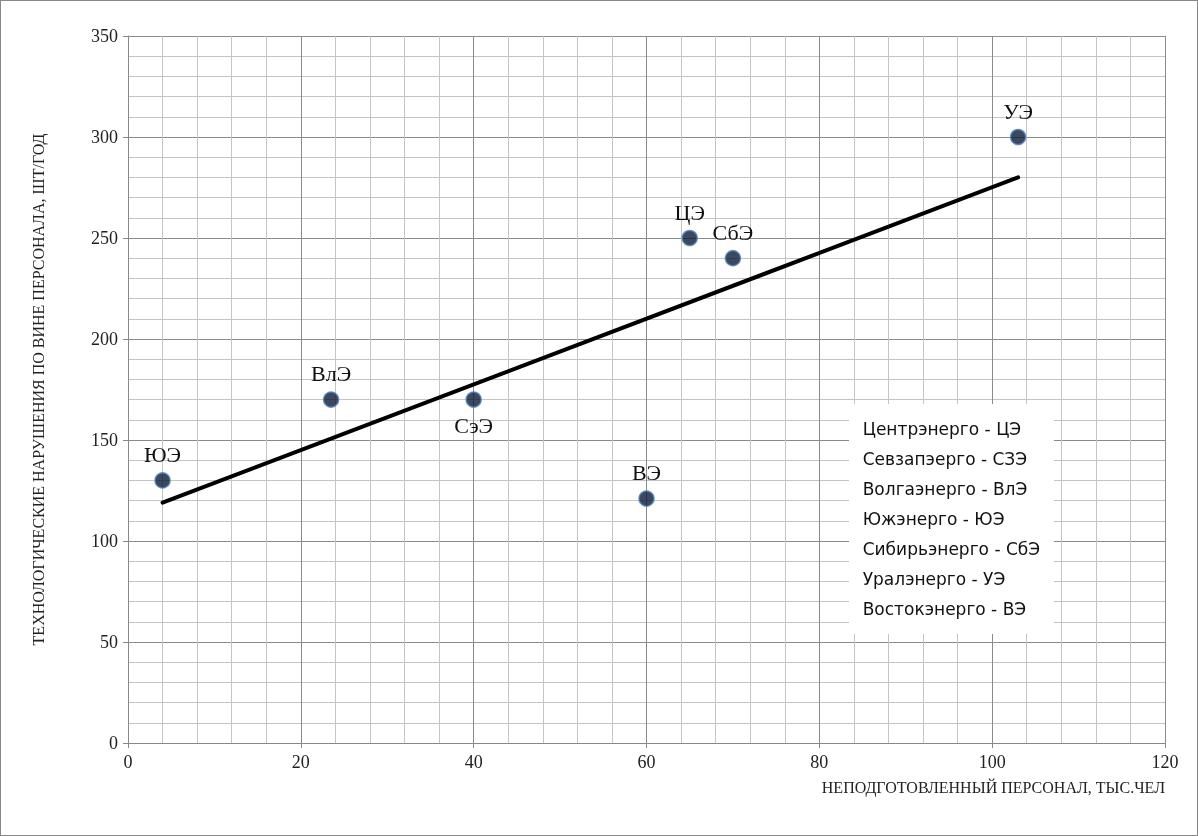  What do you see at coordinates (945, 489) in the screenshot?
I see `annotation: Волгаэнерго - ВлЭ` at bounding box center [945, 489].